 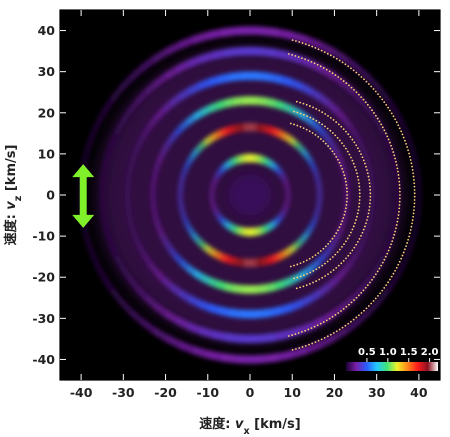 What do you see at coordinates (81, 392) in the screenshot?
I see `x-tick-label: -40` at bounding box center [81, 392].